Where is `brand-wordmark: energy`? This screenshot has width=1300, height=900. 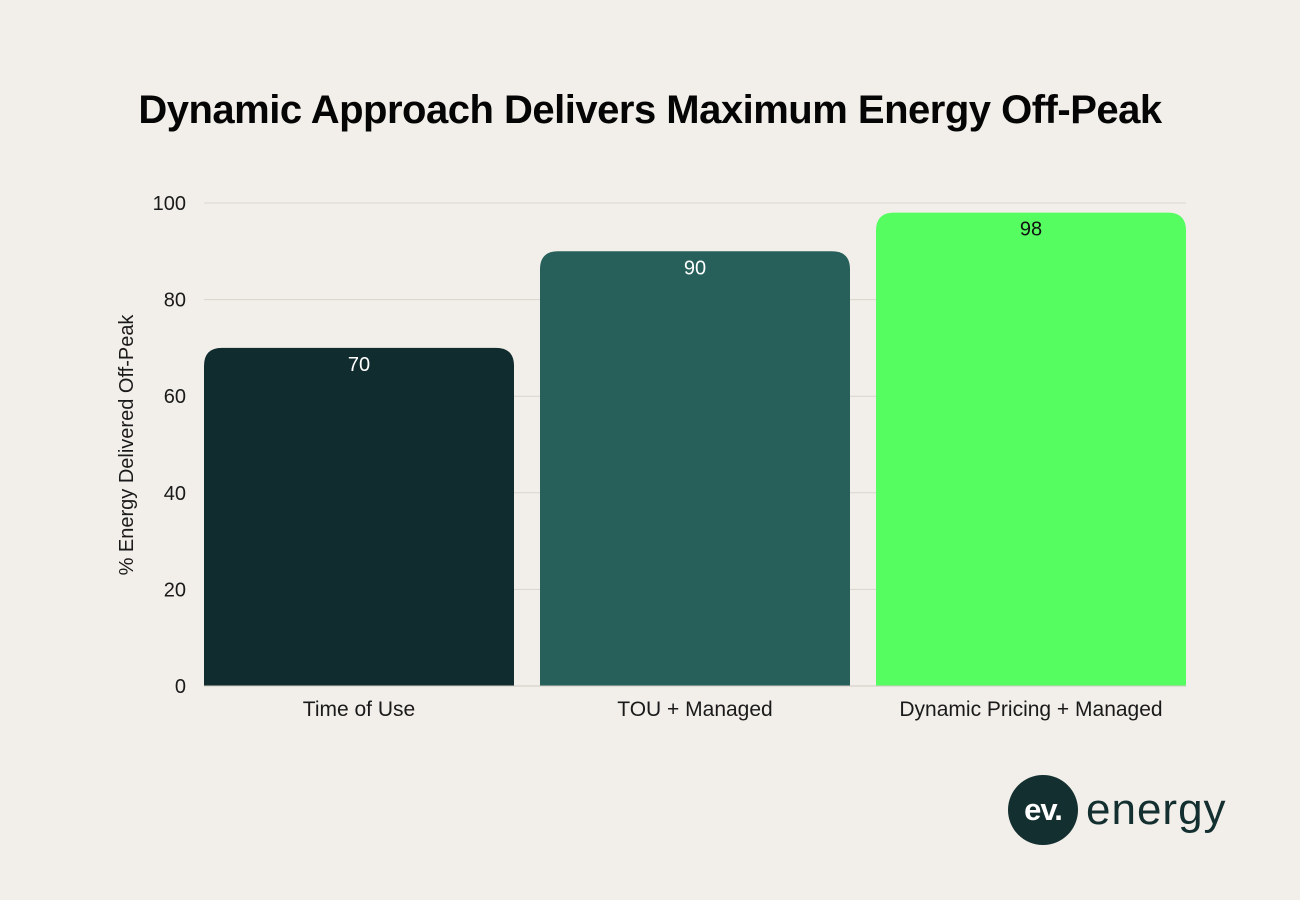
brand-wordmark: energy is located at coordinates (1156, 809).